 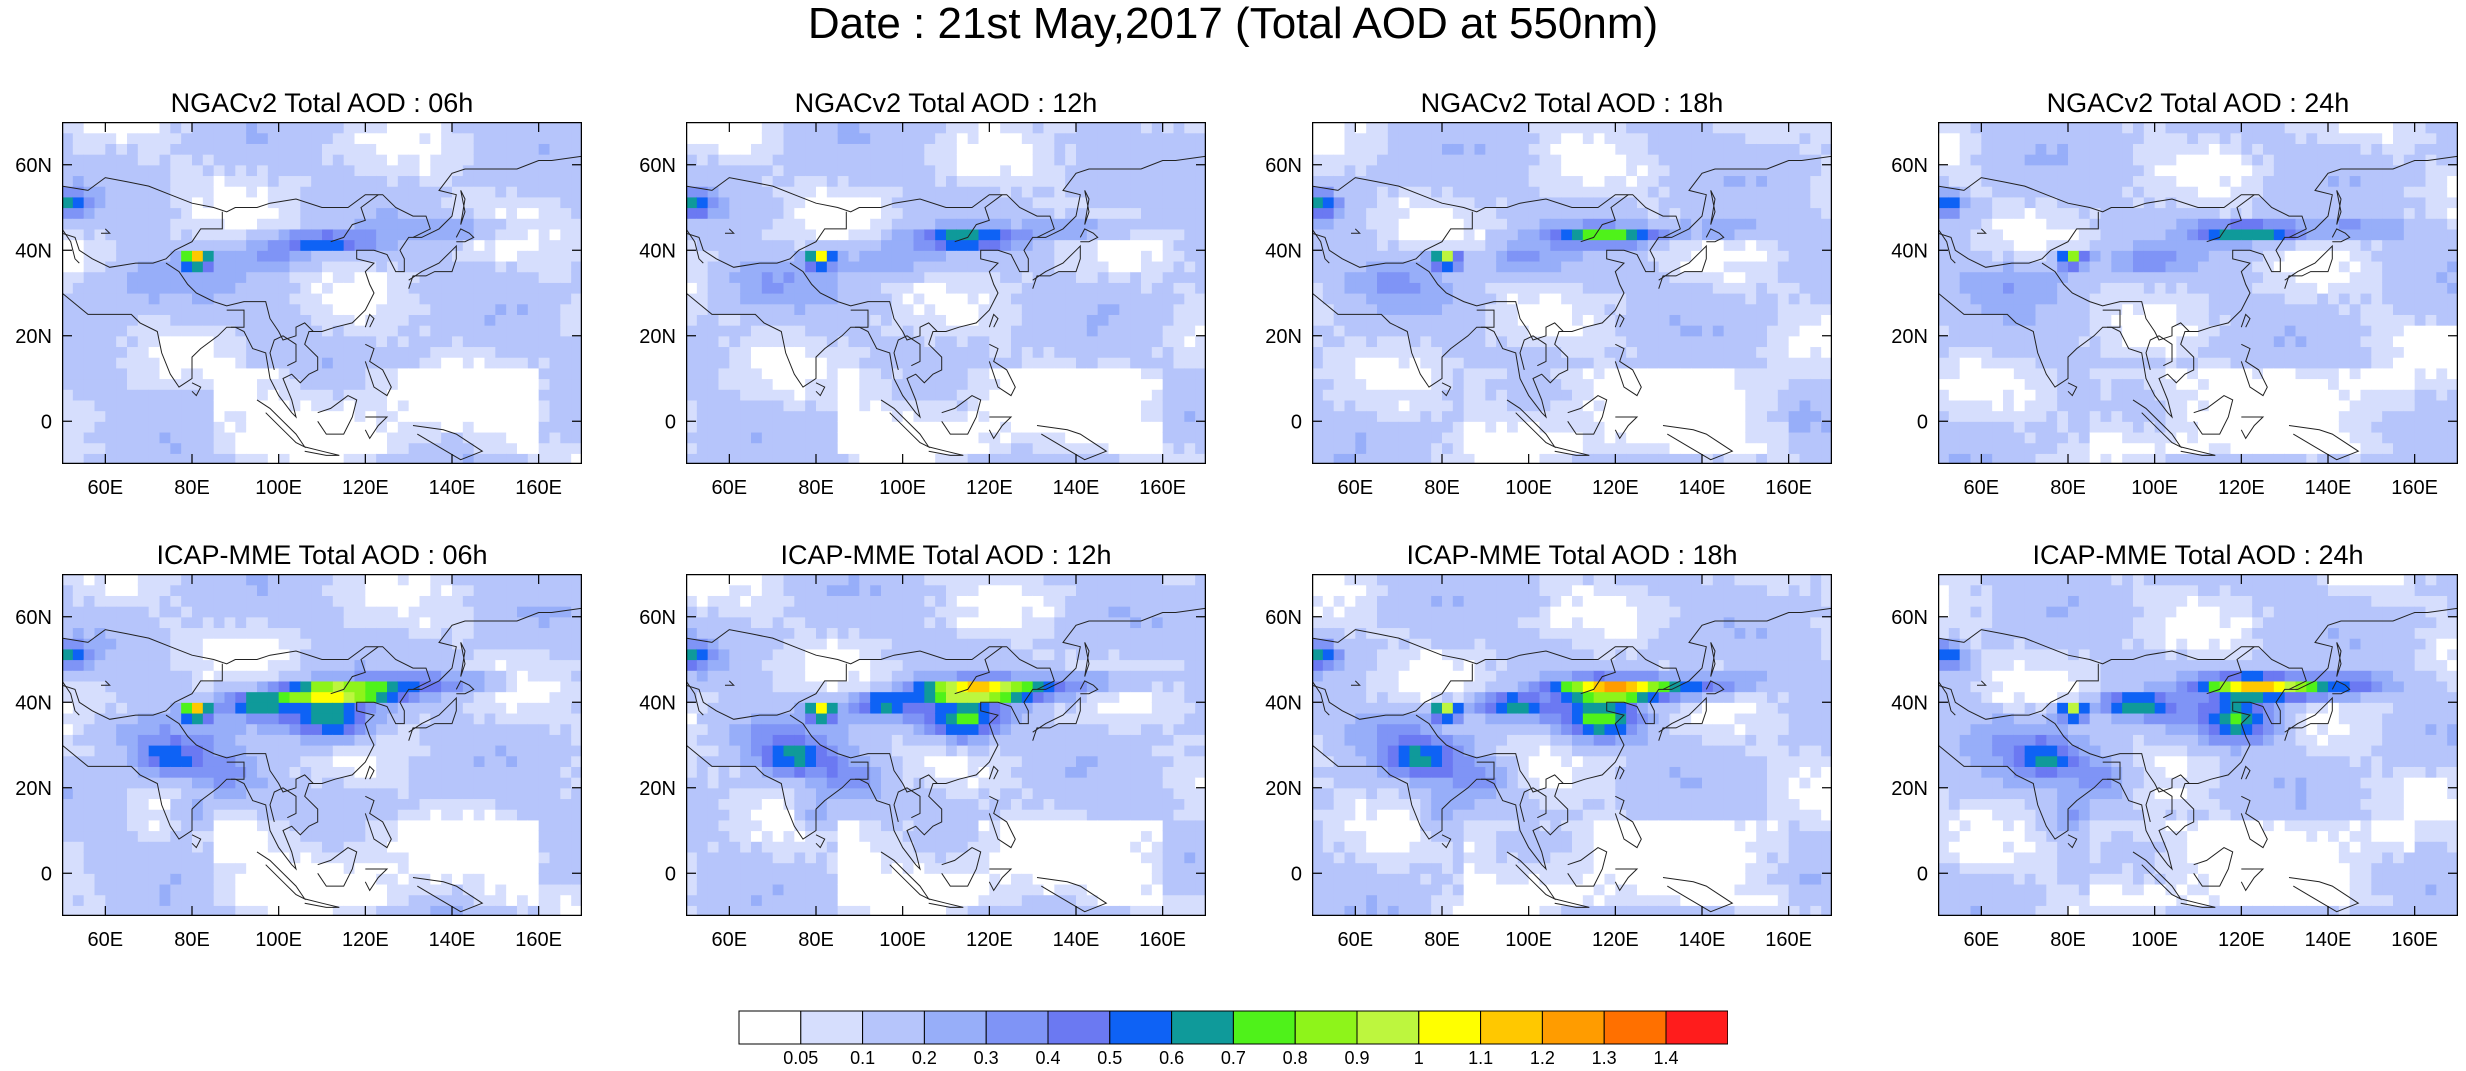 I want to click on panel-title: NGACv2 Total AOD : 06h, so click(x=322, y=103).